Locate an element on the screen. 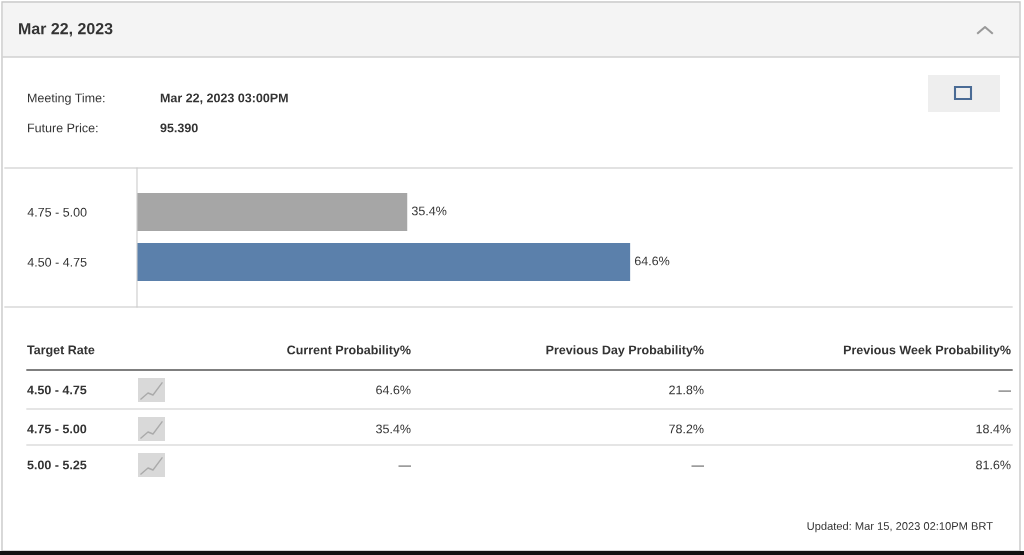 The image size is (1024, 555). category-label: Target Rate is located at coordinates (61, 351).